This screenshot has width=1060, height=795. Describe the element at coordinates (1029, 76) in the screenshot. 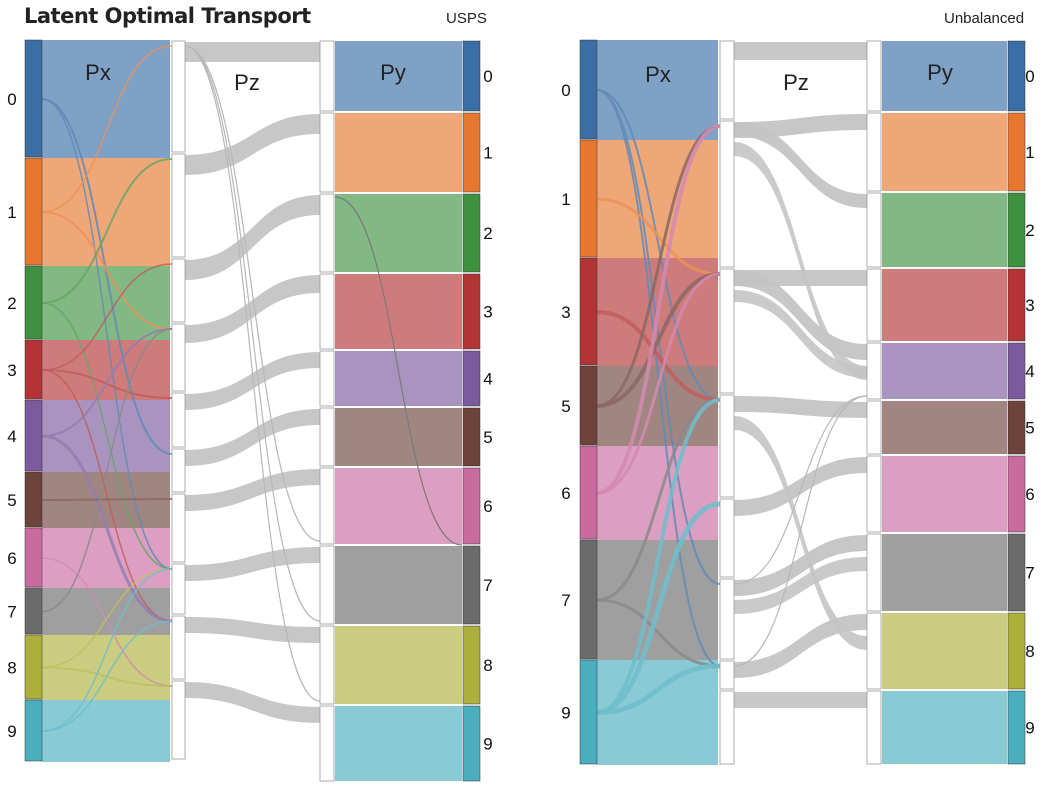

I see `target-class-label: 0` at that location.